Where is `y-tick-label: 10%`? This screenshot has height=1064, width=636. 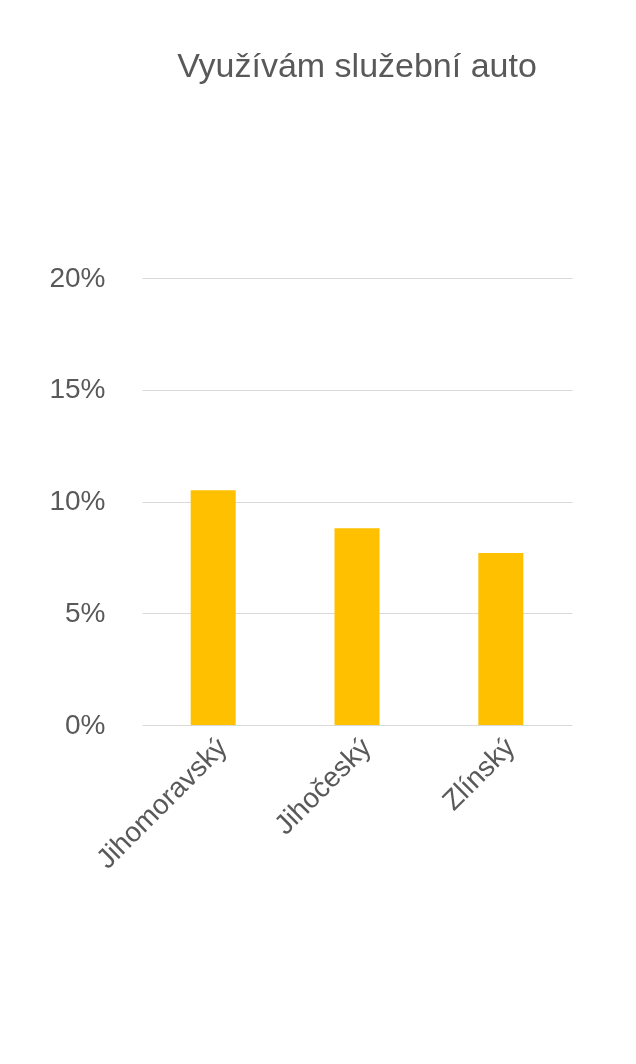 y-tick-label: 10% is located at coordinates (77, 500).